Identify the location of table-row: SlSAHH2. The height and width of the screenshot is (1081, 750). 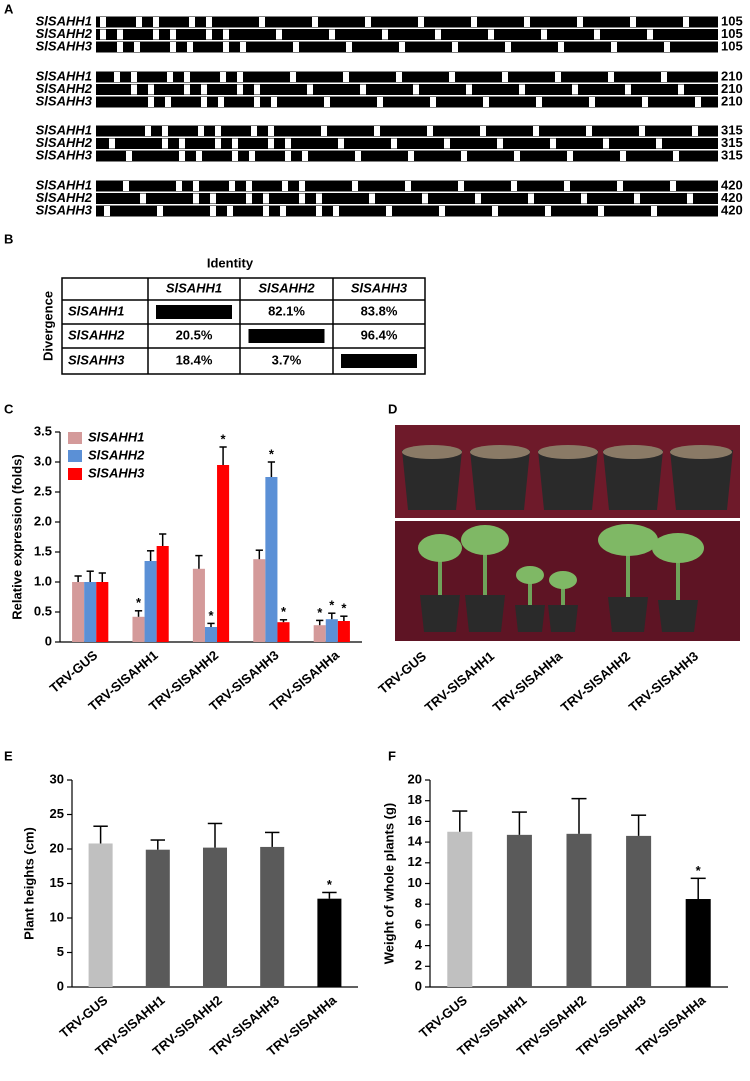
(96, 334).